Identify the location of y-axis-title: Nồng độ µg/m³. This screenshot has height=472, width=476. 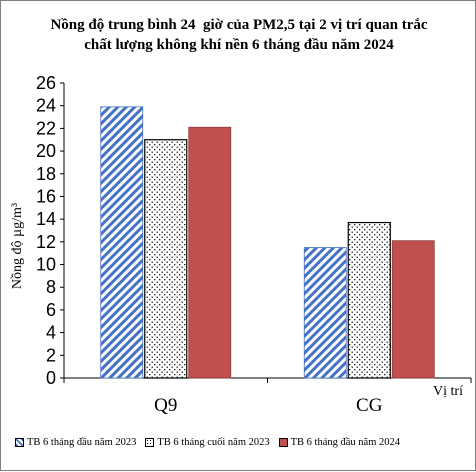
(17, 246).